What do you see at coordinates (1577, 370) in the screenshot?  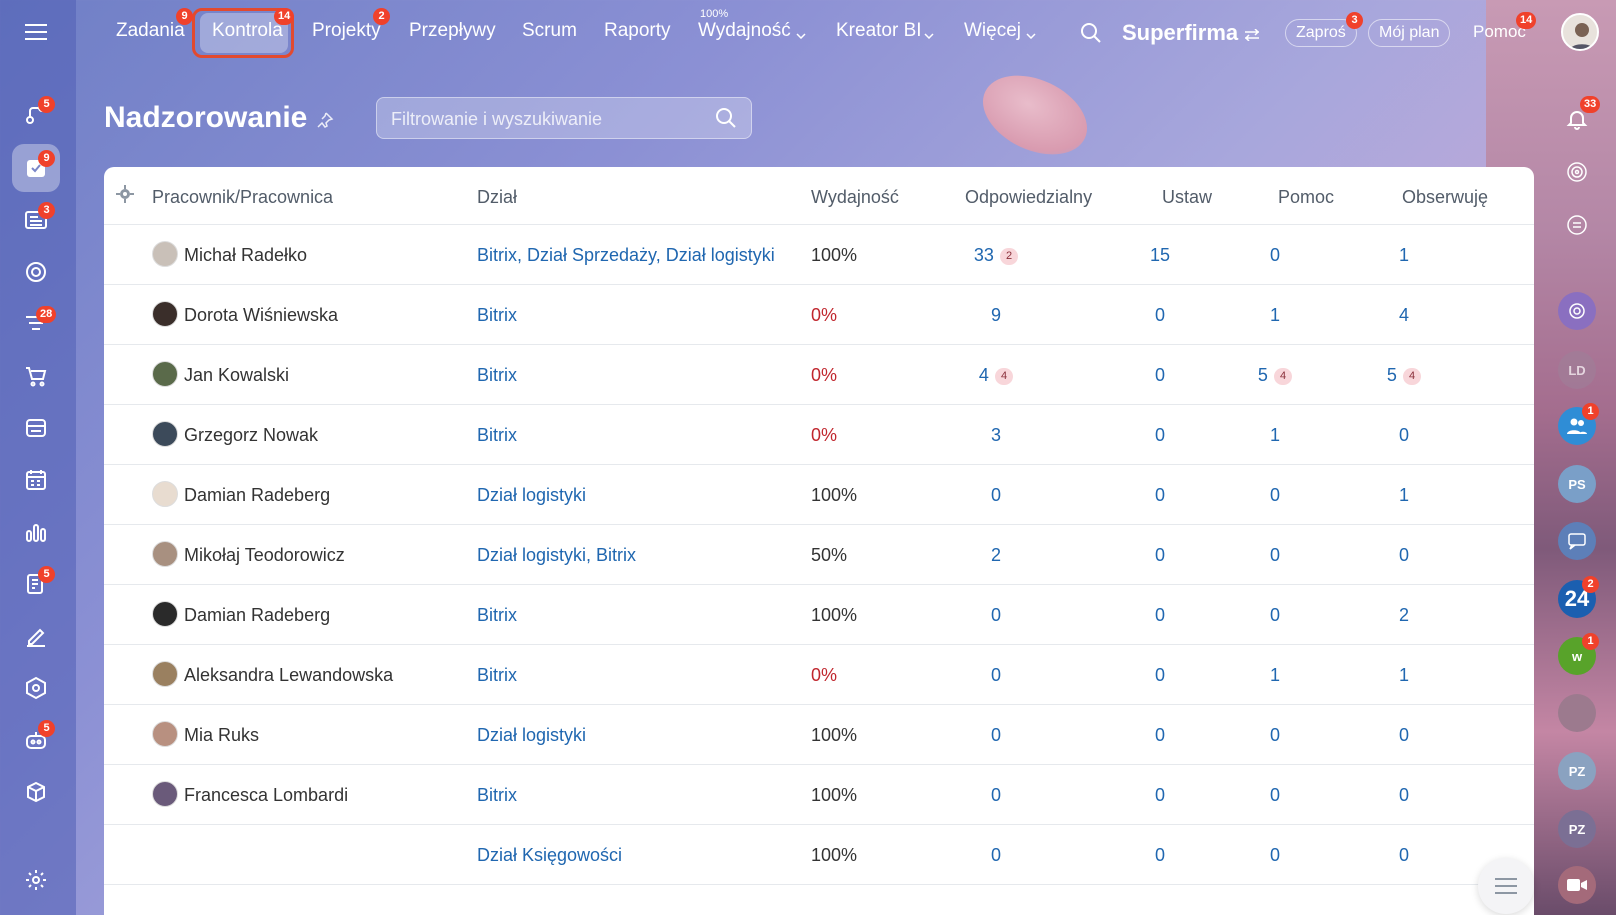 I see `contact-ld: LD` at bounding box center [1577, 370].